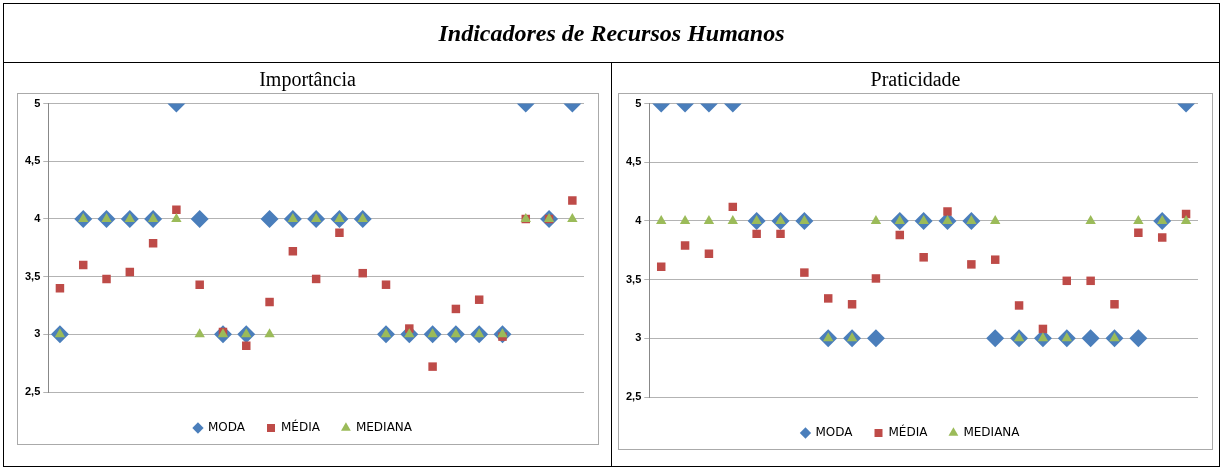  Describe the element at coordinates (915, 79) in the screenshot. I see `chart-title: Praticidade` at that location.